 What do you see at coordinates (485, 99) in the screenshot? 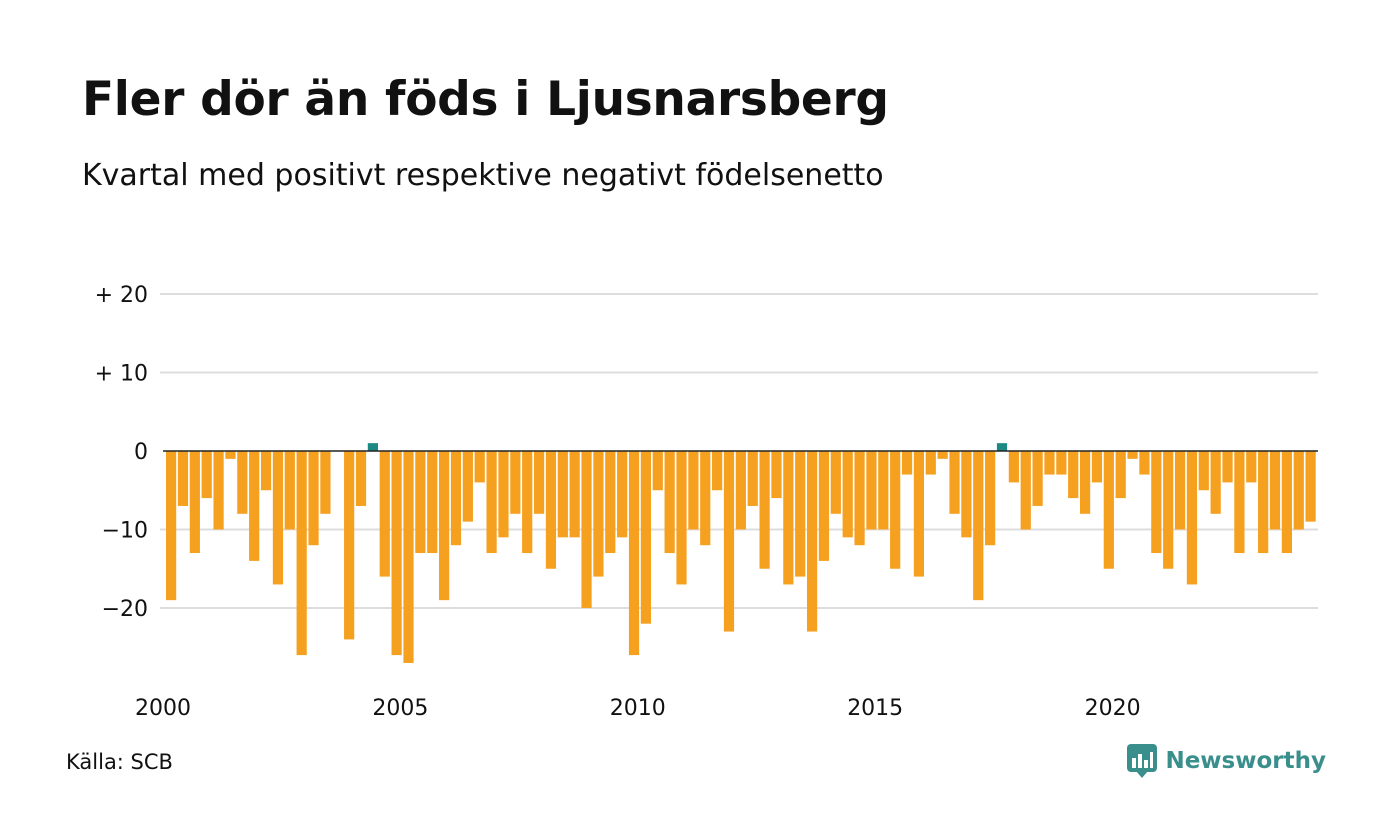
I see `chart-title: Fler dör än föds i Ljusnarsberg` at bounding box center [485, 99].